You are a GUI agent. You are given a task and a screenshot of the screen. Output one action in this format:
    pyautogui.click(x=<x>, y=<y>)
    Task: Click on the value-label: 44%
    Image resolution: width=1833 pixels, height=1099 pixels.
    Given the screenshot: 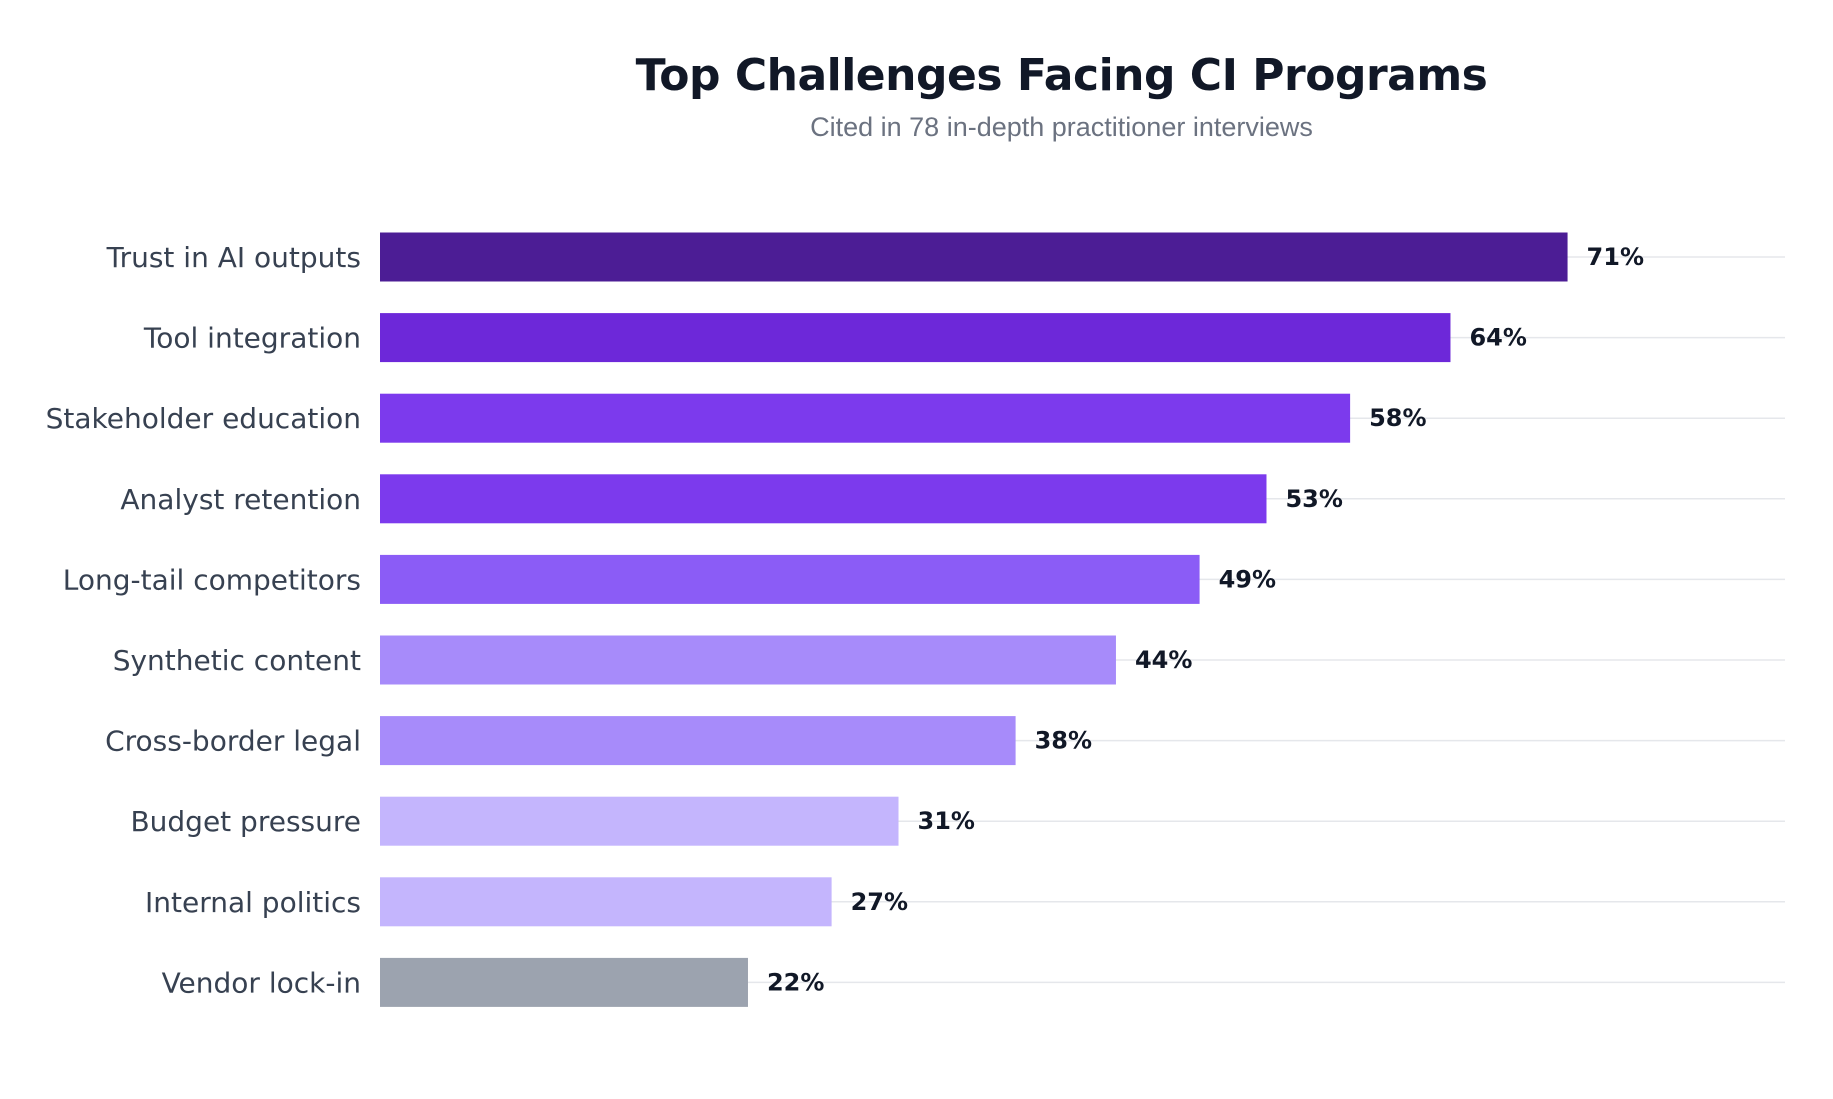 What is the action you would take?
    pyautogui.click(x=1163, y=660)
    